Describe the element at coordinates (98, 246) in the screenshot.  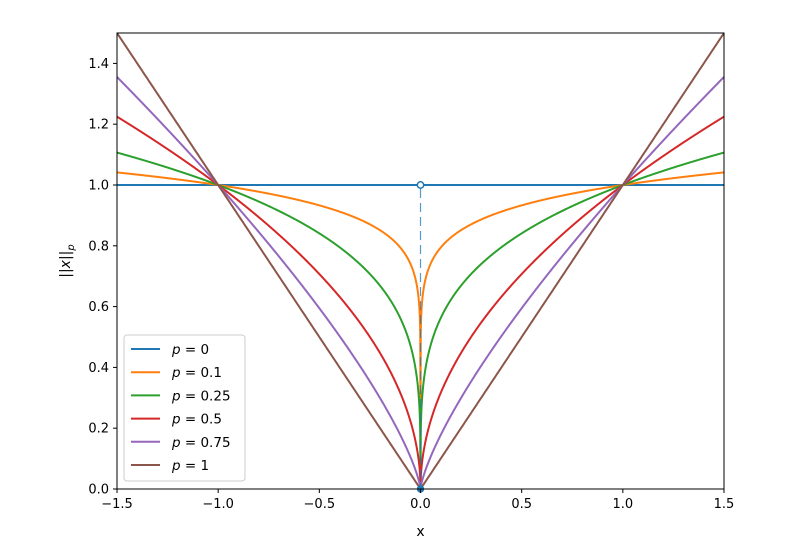
I see `y-tick-label: 0.8` at that location.